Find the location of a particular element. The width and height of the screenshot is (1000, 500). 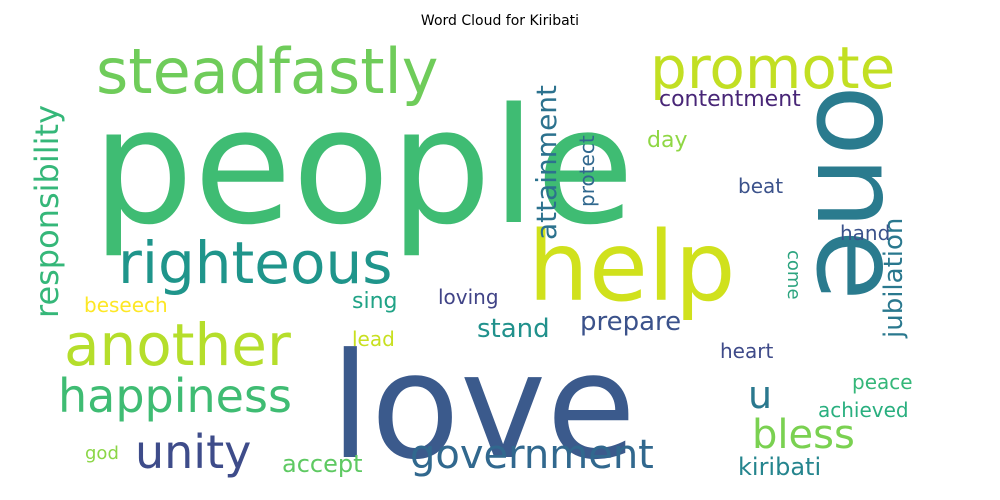

word-achieved: achieved is located at coordinates (863, 410).